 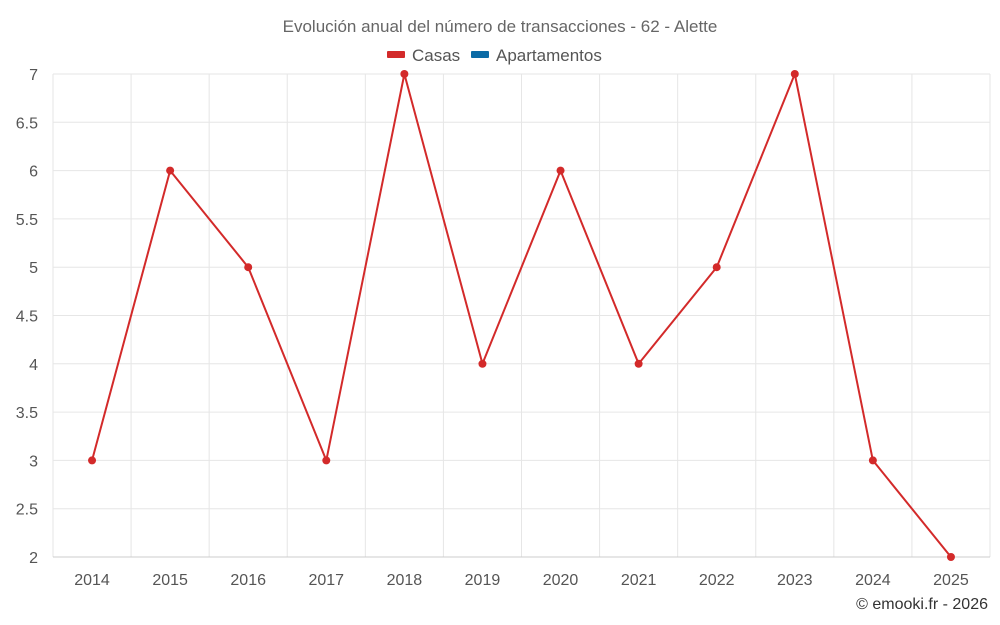 I want to click on legend: Casas Apartamentos, so click(x=494, y=55).